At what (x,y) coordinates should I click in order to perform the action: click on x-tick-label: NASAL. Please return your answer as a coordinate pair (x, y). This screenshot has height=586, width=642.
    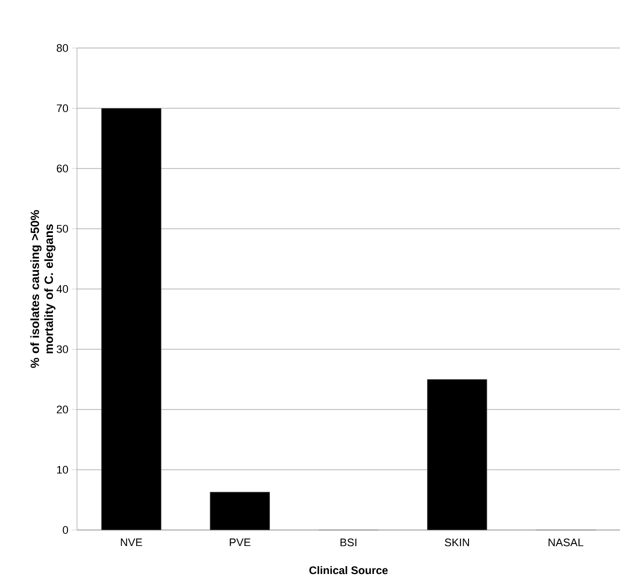
    Looking at the image, I should click on (566, 542).